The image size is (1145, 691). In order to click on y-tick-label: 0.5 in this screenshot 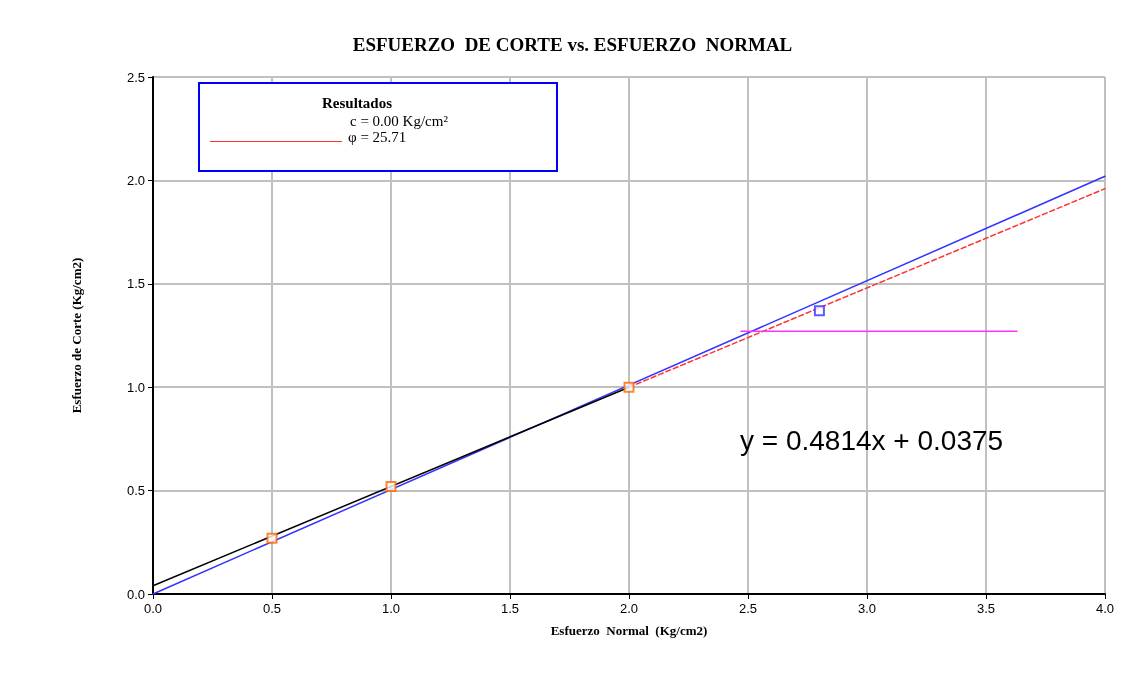, I will do `click(135, 491)`.